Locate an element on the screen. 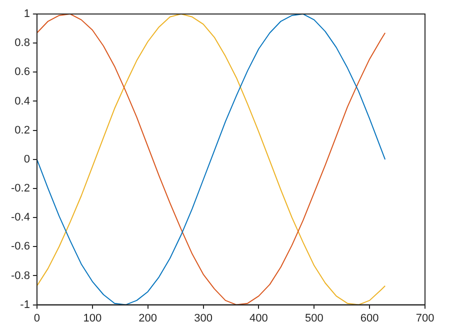  y-tick-label: -0.6 is located at coordinates (20, 246).